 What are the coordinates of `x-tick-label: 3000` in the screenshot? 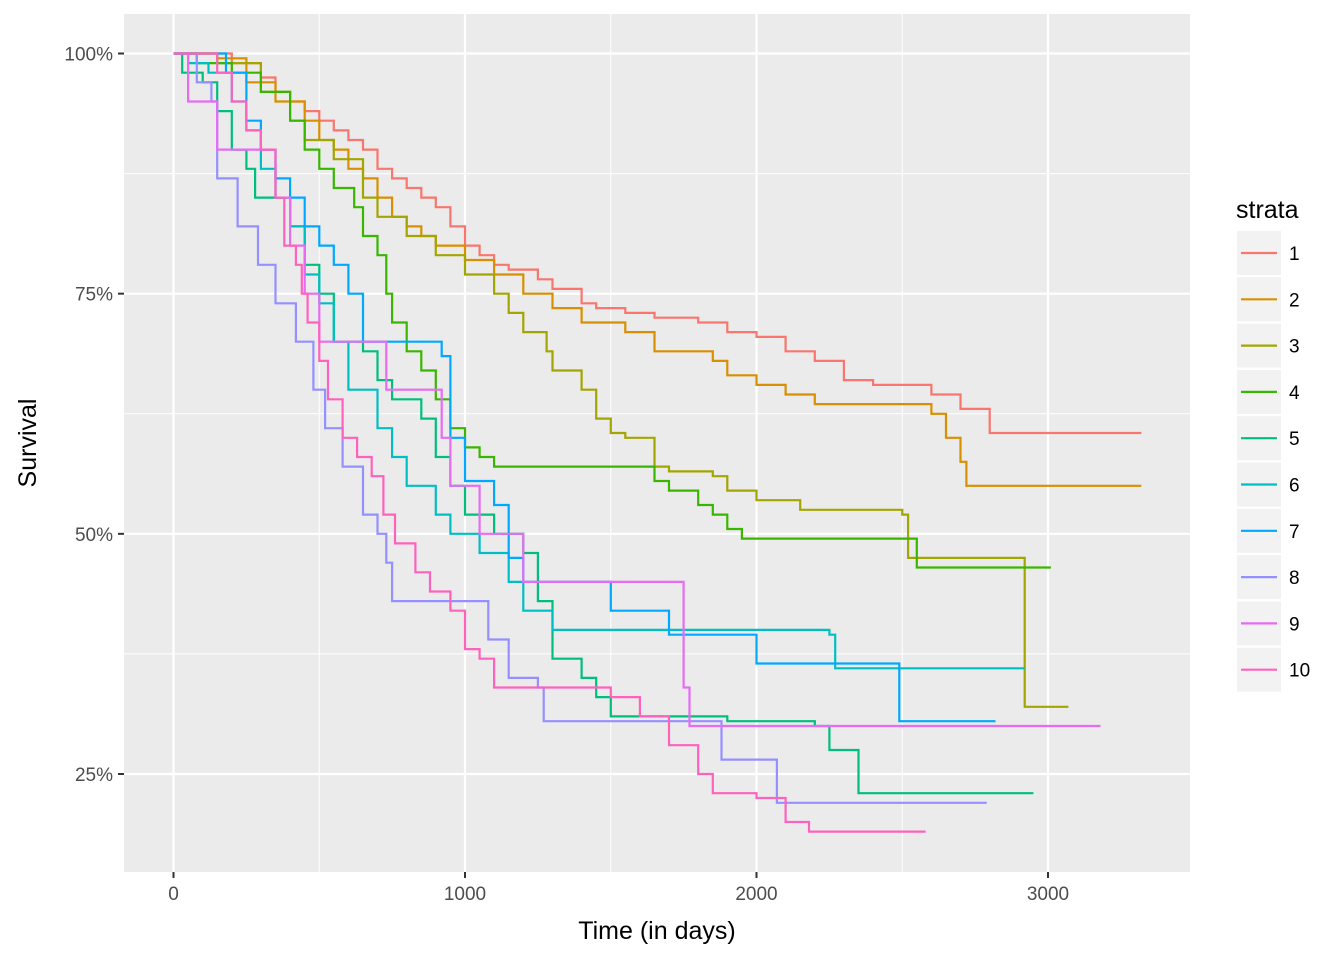 It's located at (1048, 894).